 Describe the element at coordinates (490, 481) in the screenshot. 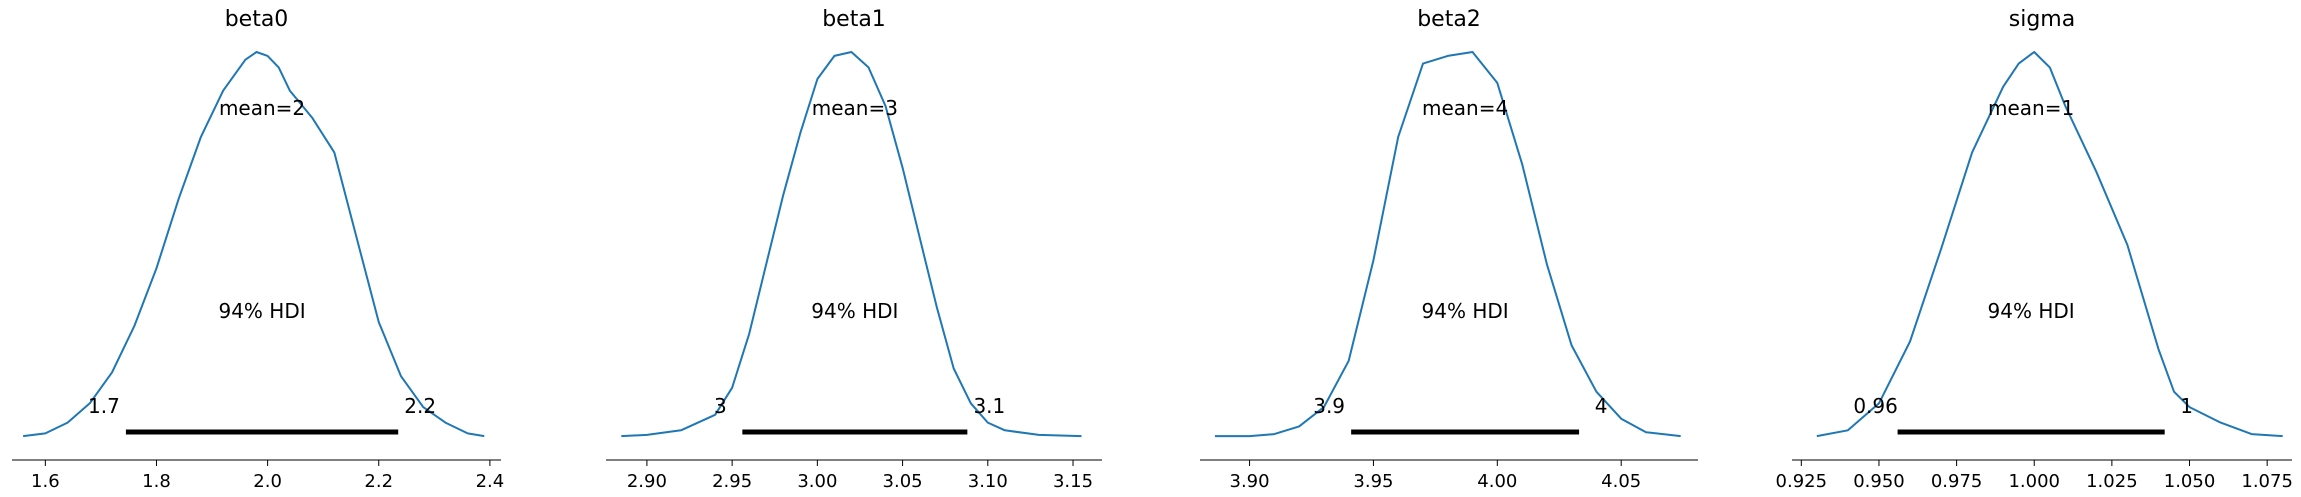

I see `x-tick-label: 2.4` at that location.